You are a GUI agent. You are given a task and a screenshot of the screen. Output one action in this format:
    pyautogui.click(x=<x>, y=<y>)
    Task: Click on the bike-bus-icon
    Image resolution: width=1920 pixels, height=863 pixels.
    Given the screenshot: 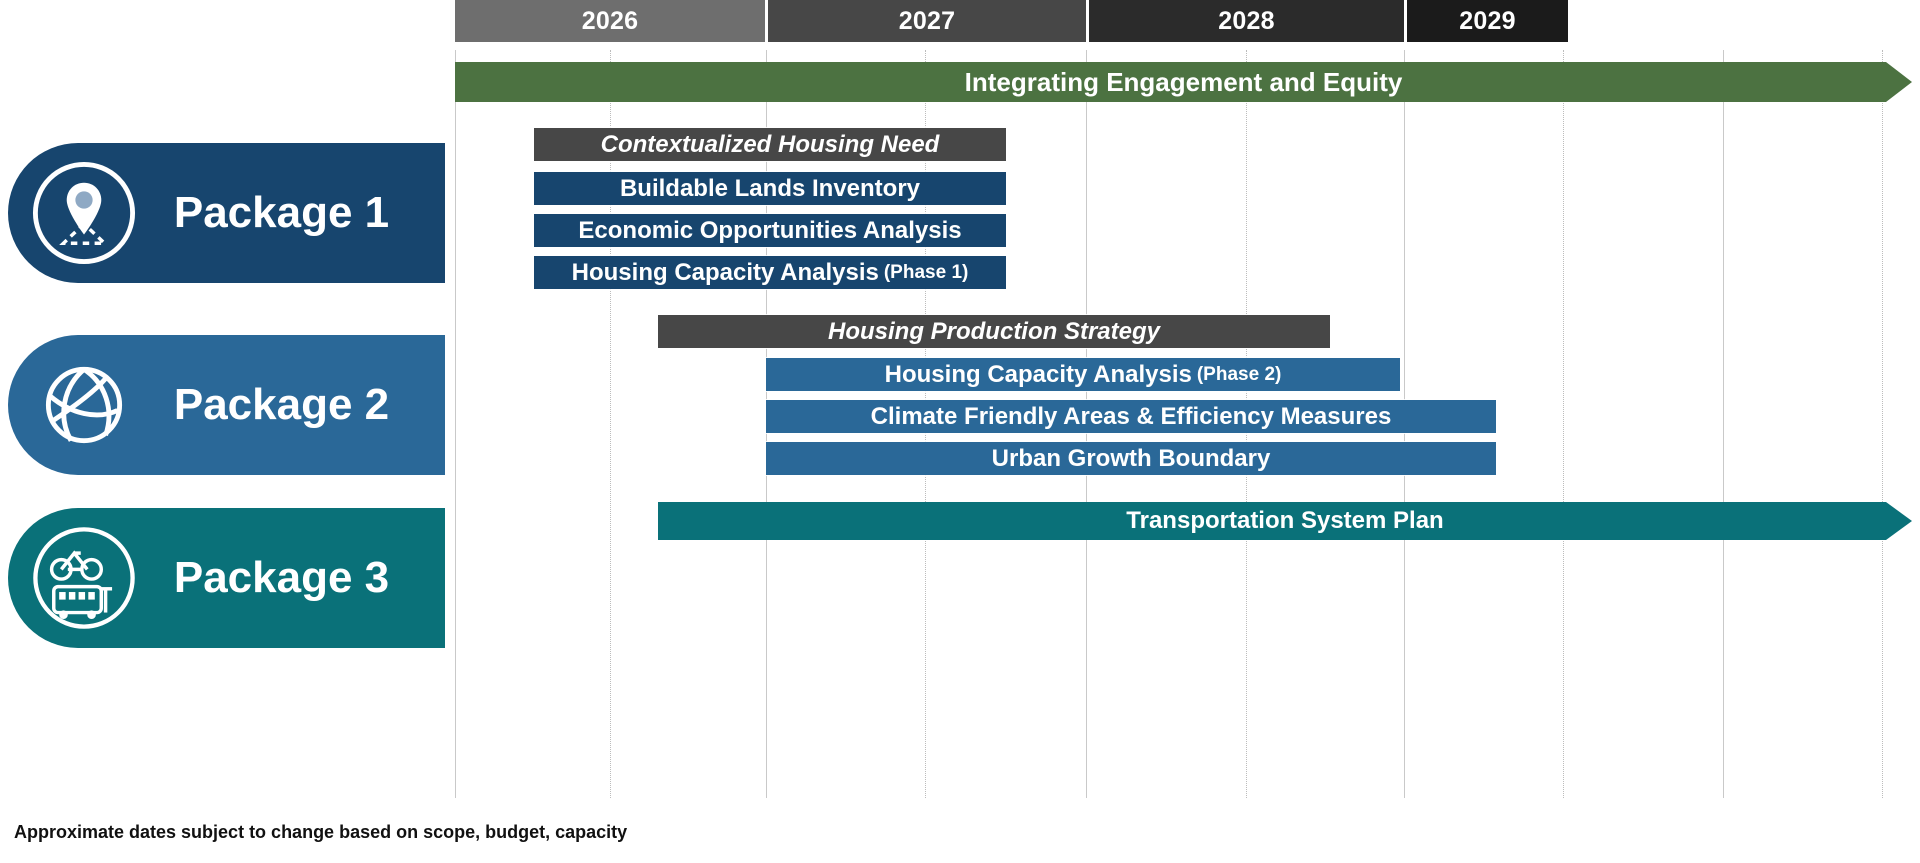 What is the action you would take?
    pyautogui.click(x=84, y=578)
    